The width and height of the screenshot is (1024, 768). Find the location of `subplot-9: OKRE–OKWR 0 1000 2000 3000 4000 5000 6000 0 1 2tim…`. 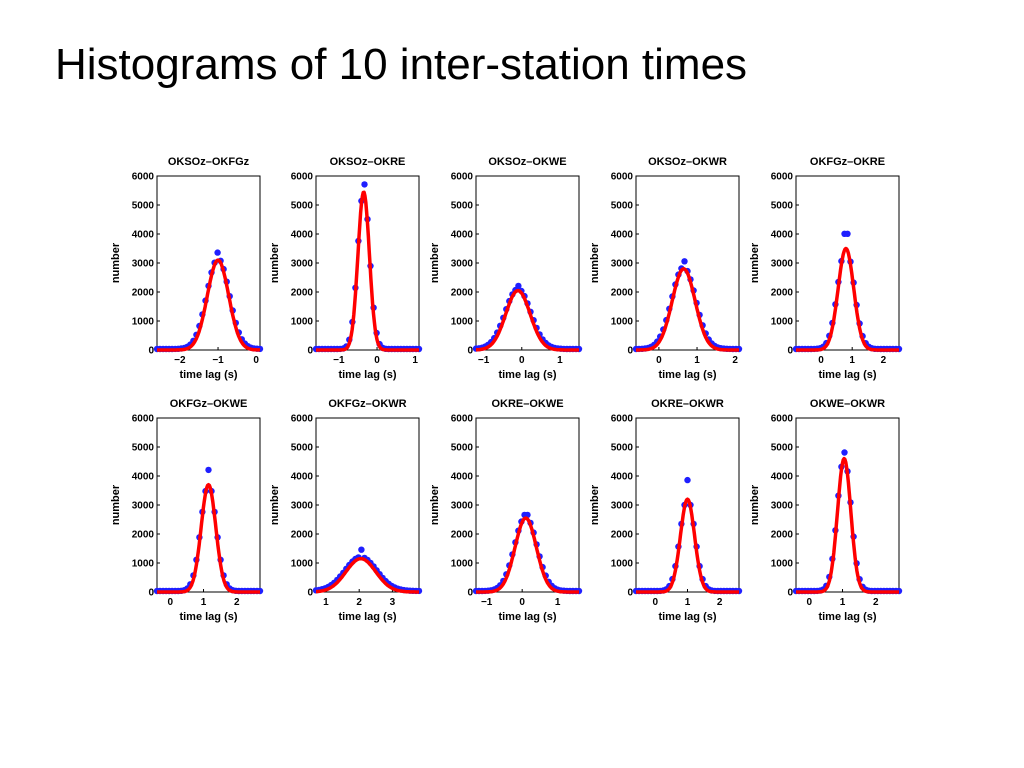

subplot-9: OKRE–OKWR 0 1000 2000 3000 4000 5000 6000 0 1 2tim… is located at coordinates (666, 510).